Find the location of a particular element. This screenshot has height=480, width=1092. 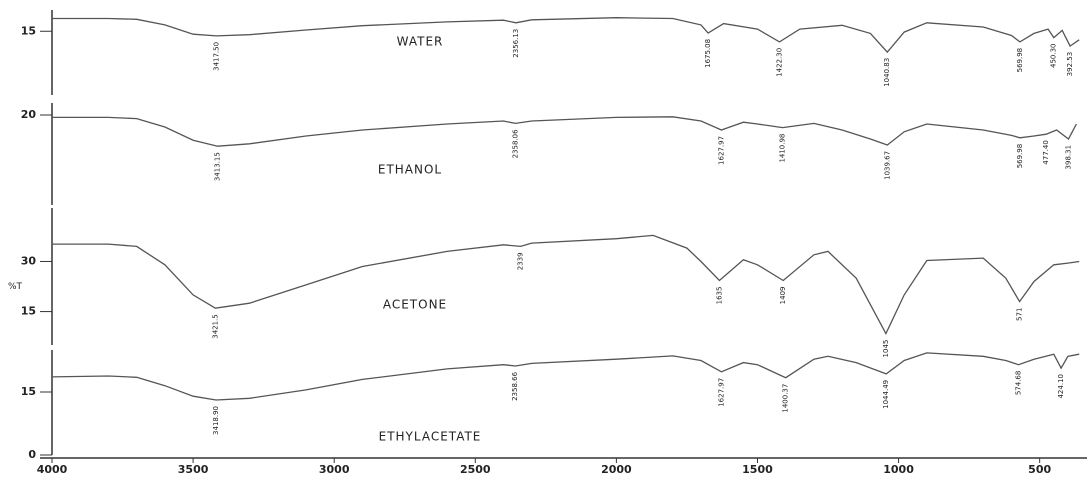

x-tick-label: 500 is located at coordinates (1039, 469).